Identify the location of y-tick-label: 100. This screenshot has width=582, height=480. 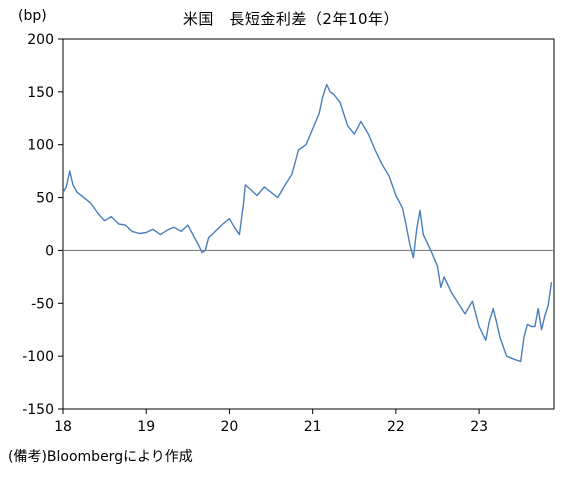
(40, 146).